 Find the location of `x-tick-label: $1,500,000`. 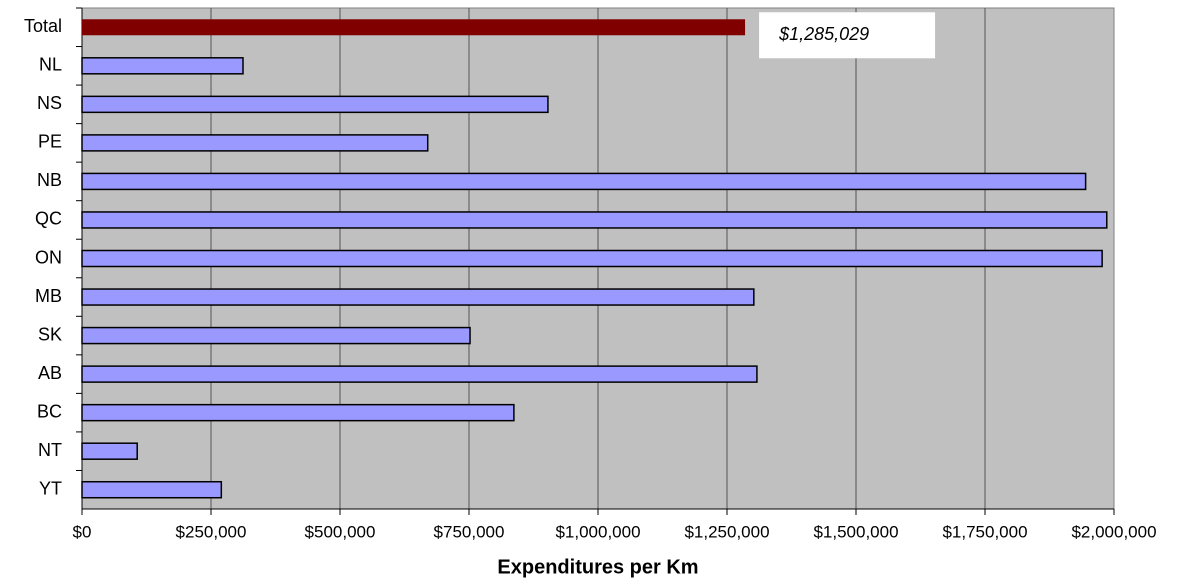

x-tick-label: $1,500,000 is located at coordinates (855, 531).